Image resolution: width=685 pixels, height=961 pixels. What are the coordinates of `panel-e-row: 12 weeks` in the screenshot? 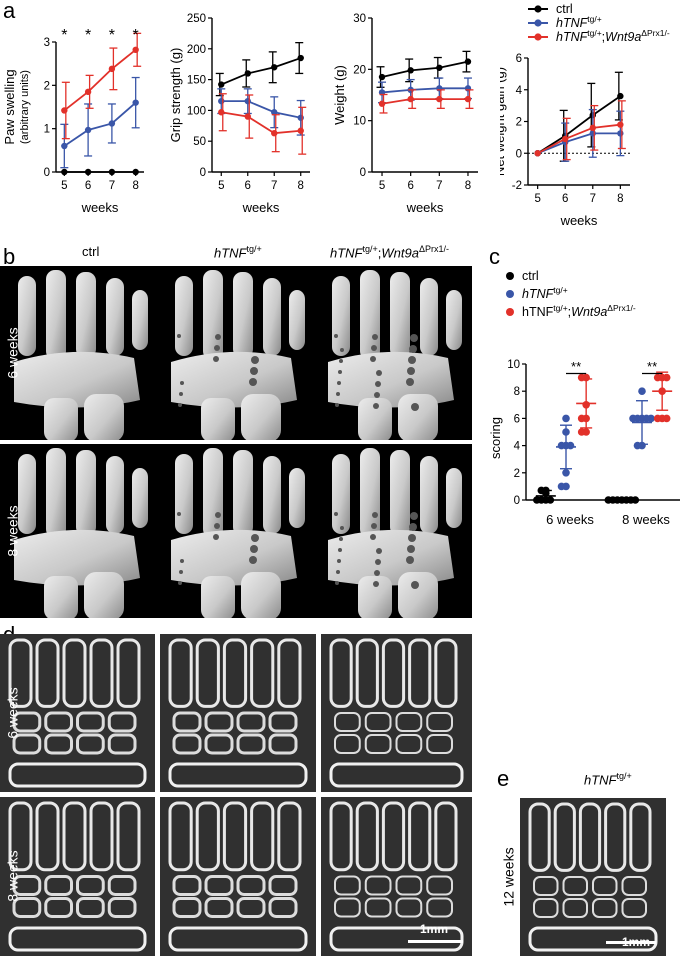 It's located at (509, 877).